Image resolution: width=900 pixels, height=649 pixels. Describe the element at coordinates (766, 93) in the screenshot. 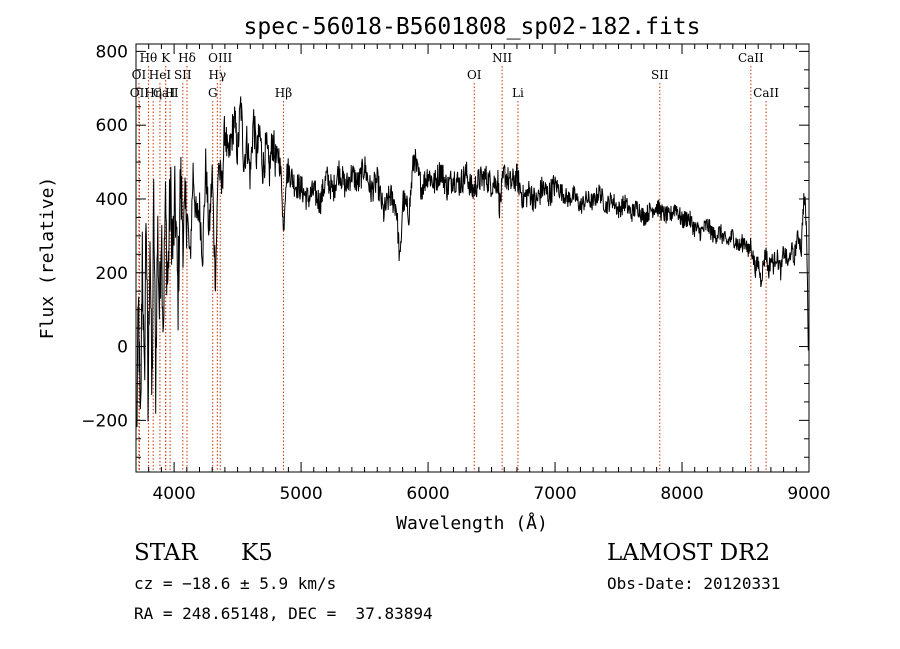

I see `line-label-19: CaII` at that location.